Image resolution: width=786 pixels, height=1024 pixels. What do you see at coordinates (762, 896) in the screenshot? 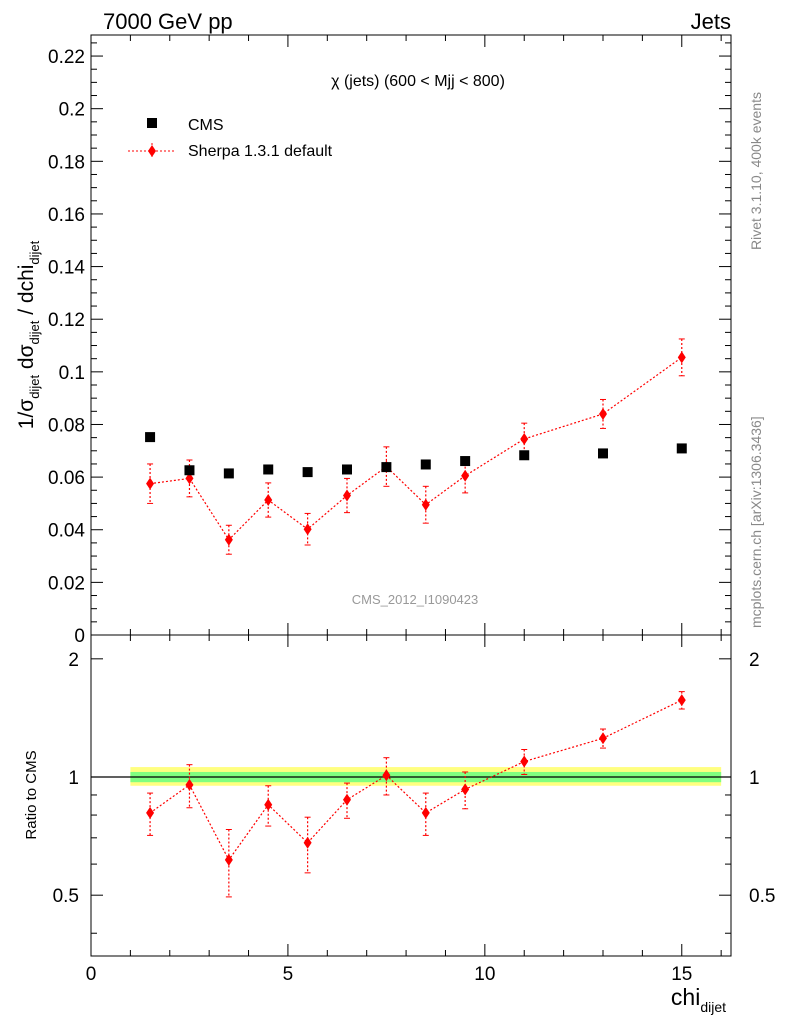
I see `ratio-y-tick-label-right: 0.5` at bounding box center [762, 896].